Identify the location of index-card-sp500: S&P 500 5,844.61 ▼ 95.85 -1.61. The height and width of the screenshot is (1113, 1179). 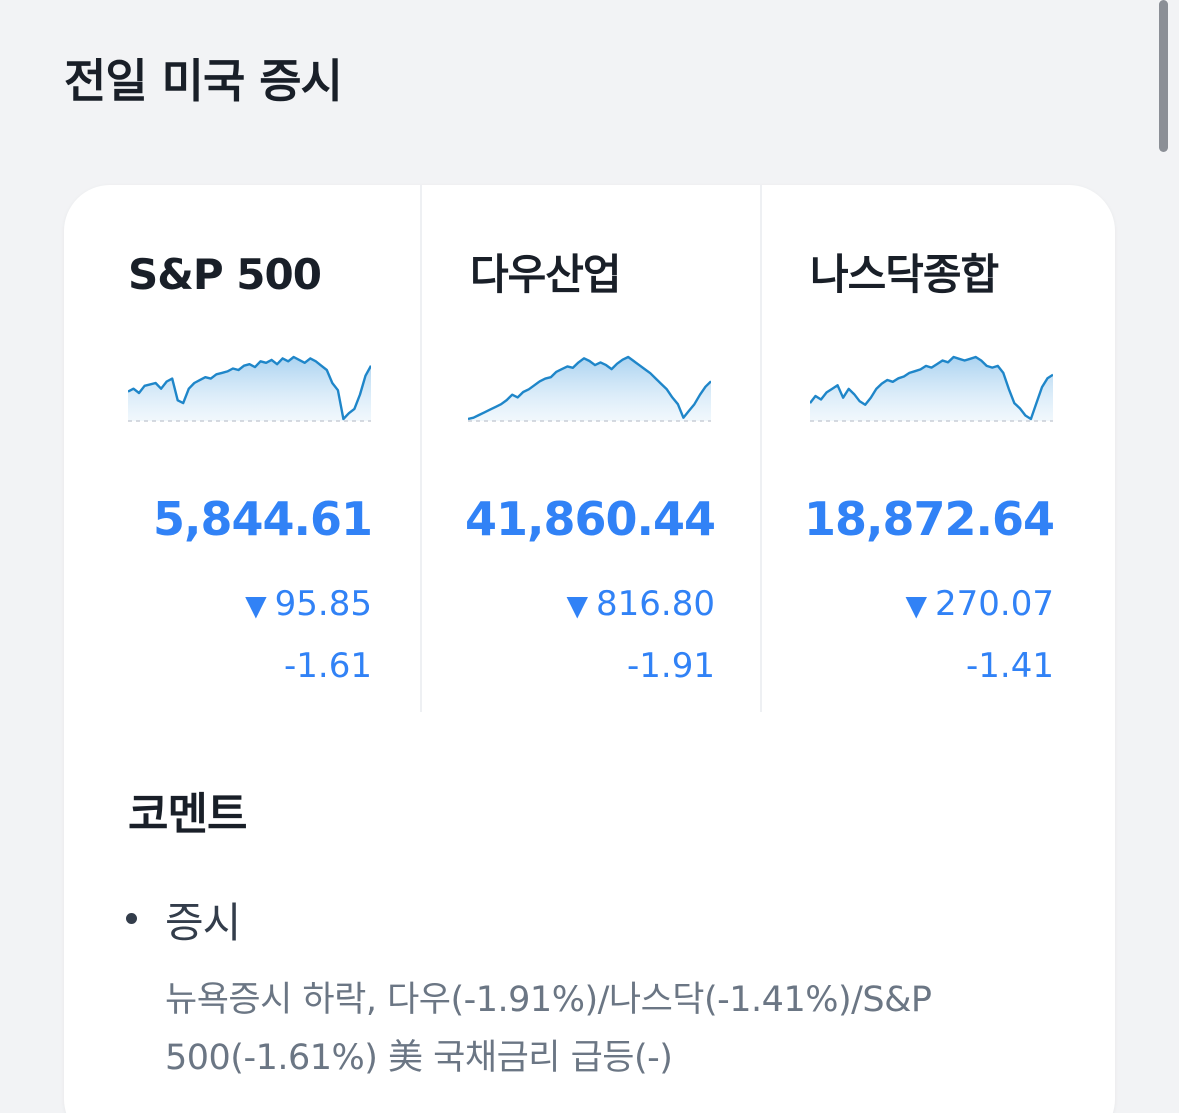
(241, 448).